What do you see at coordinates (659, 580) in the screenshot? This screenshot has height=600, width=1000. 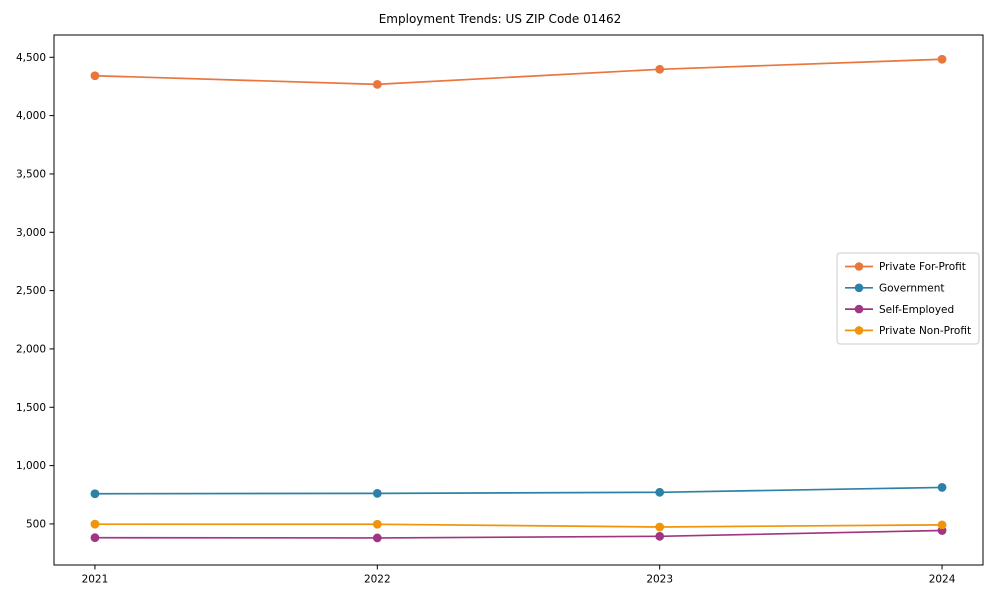 I see `x-tick-label: 2023` at bounding box center [659, 580].